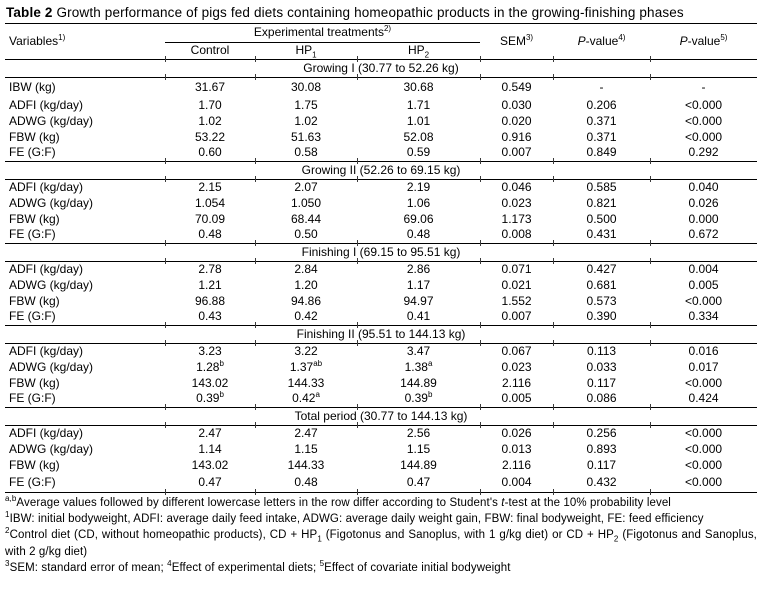 The width and height of the screenshot is (762, 603). I want to click on cell-variable: ADFI (kg/day), so click(46, 268).